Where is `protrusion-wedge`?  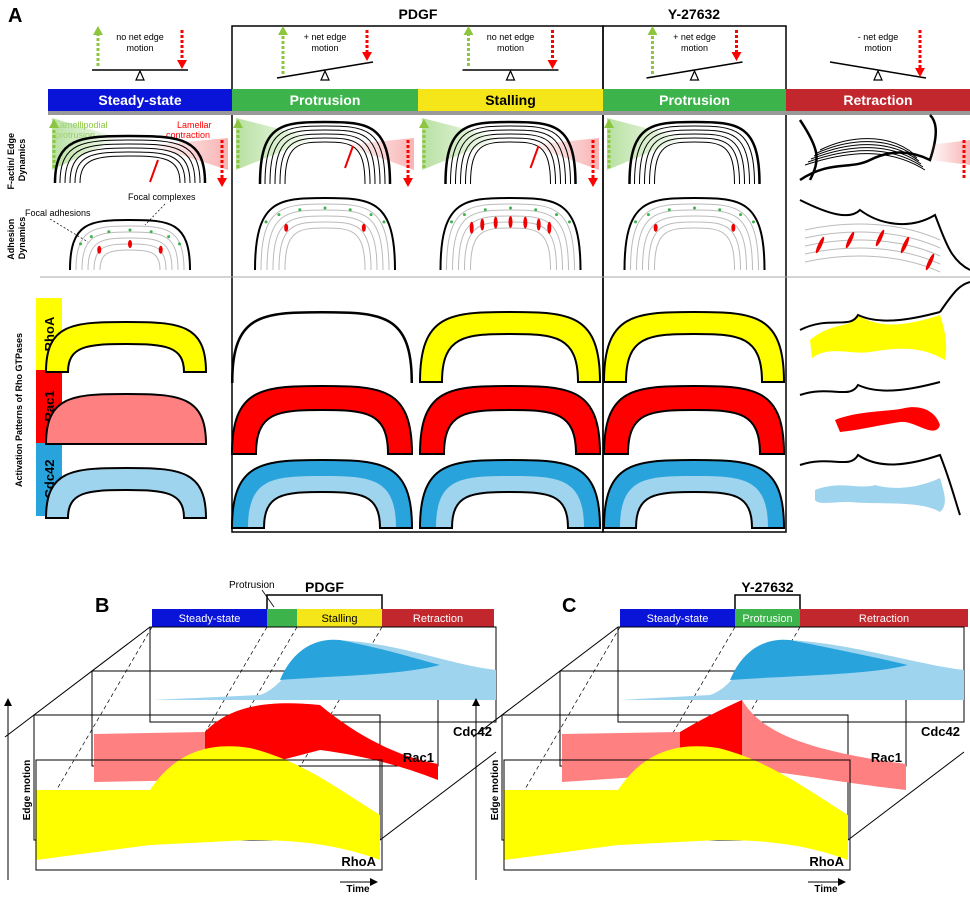 protrusion-wedge is located at coordinates (275, 144).